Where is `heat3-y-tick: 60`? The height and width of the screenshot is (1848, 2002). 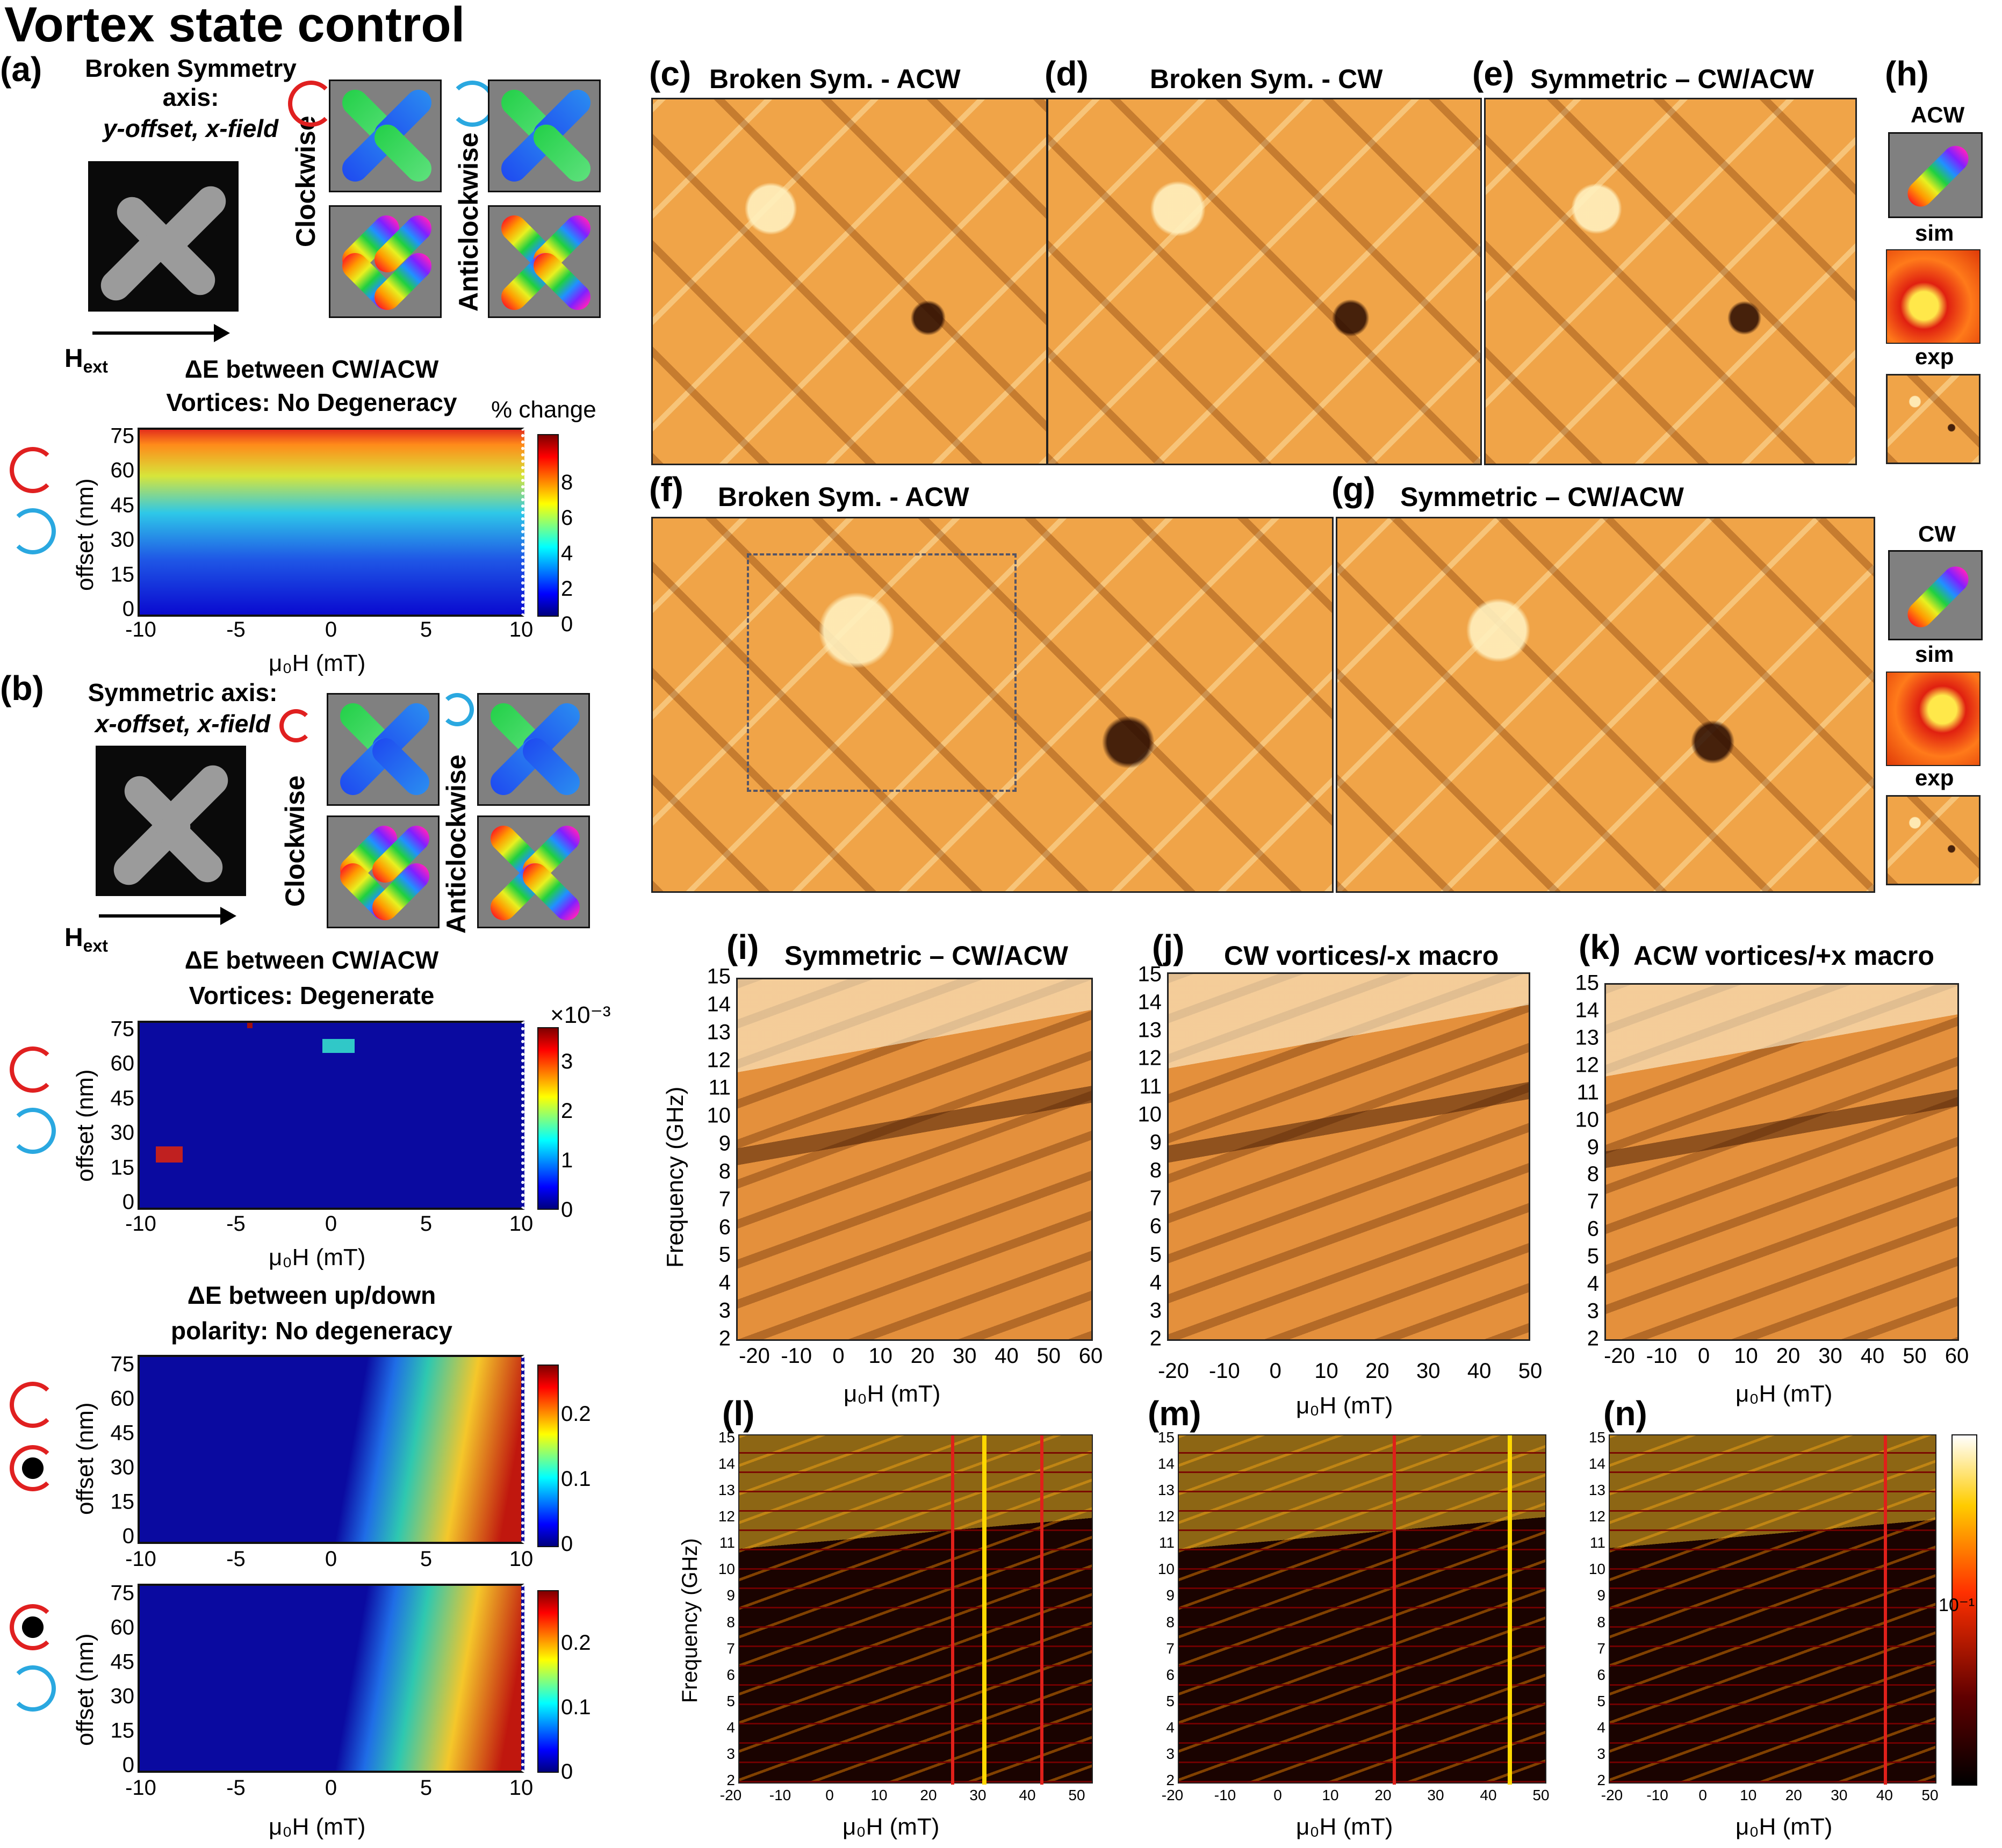
heat3-y-tick: 60 is located at coordinates (122, 1399).